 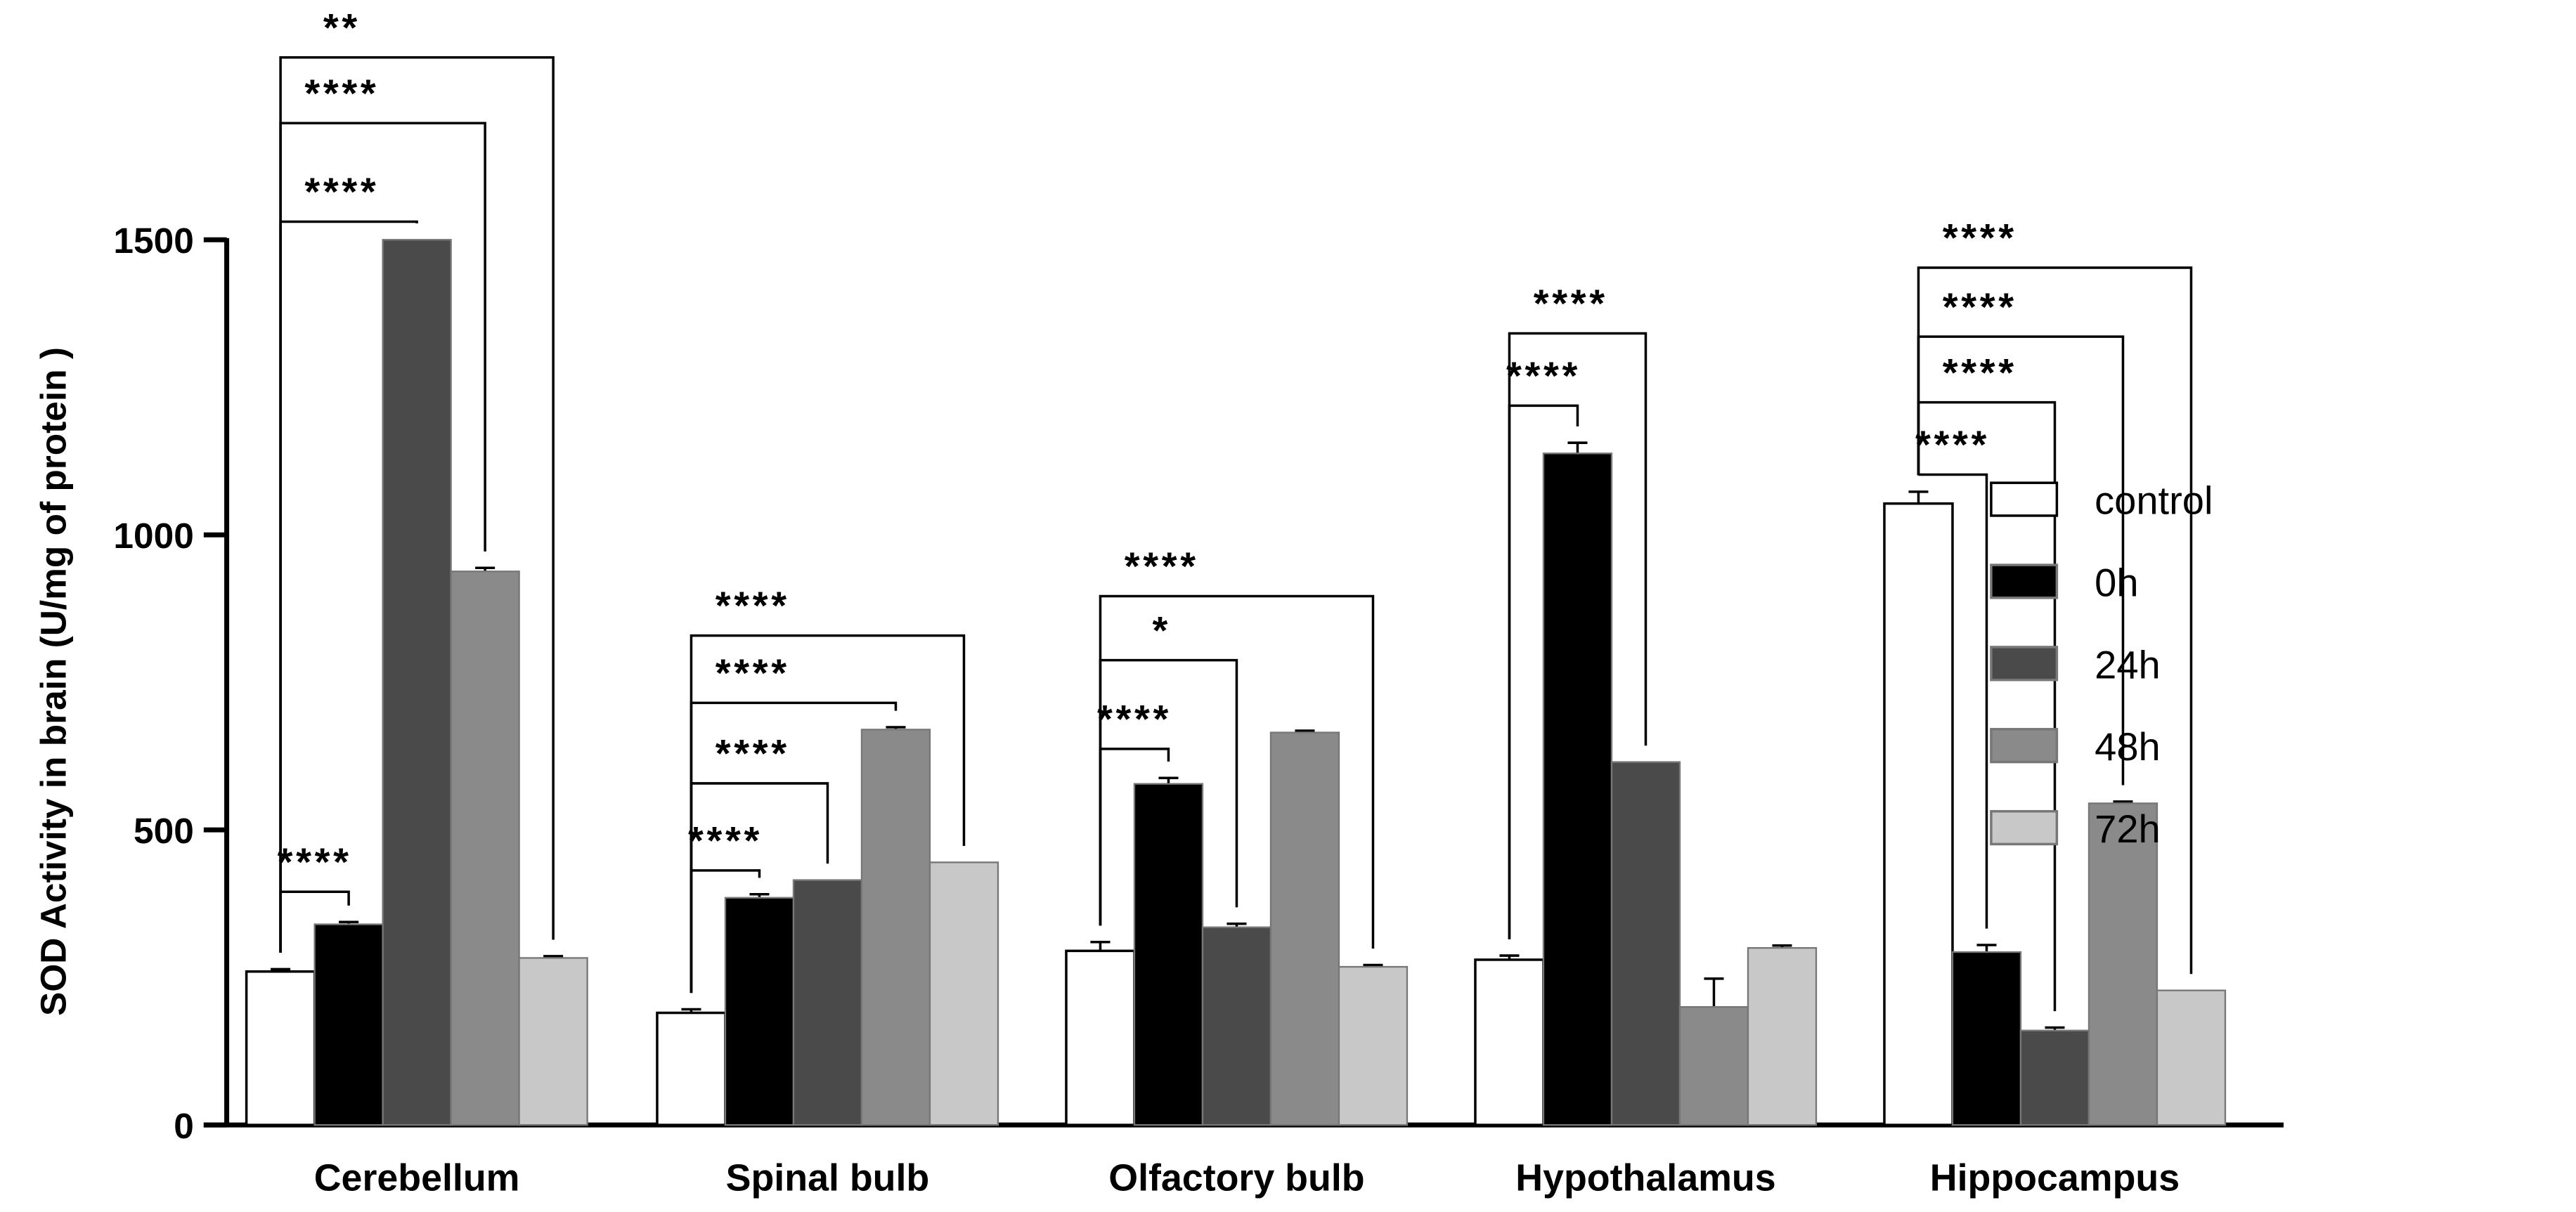 I want to click on legend-label: 24h, so click(x=2128, y=664).